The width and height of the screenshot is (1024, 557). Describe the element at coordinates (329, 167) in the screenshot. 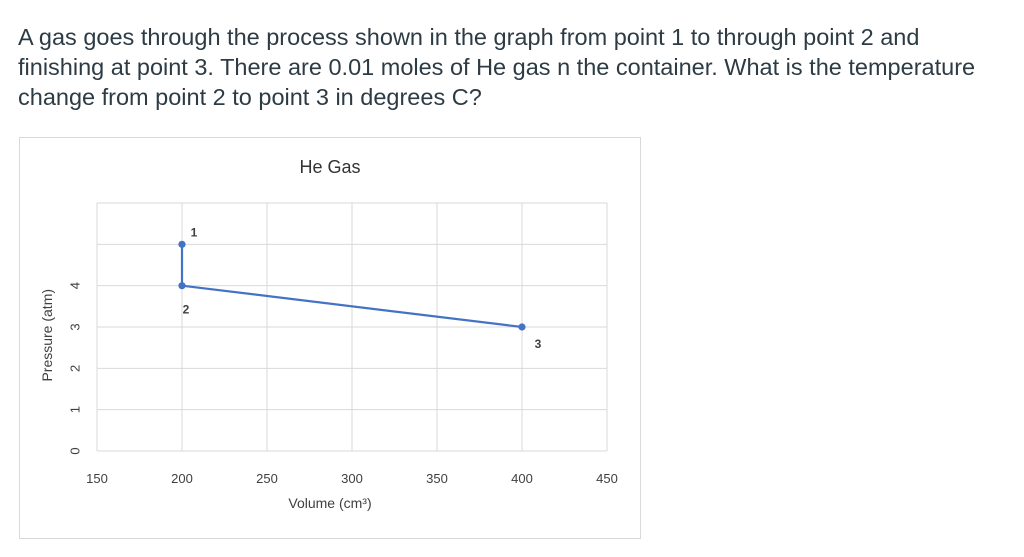

I see `chart-title: He Gas` at that location.